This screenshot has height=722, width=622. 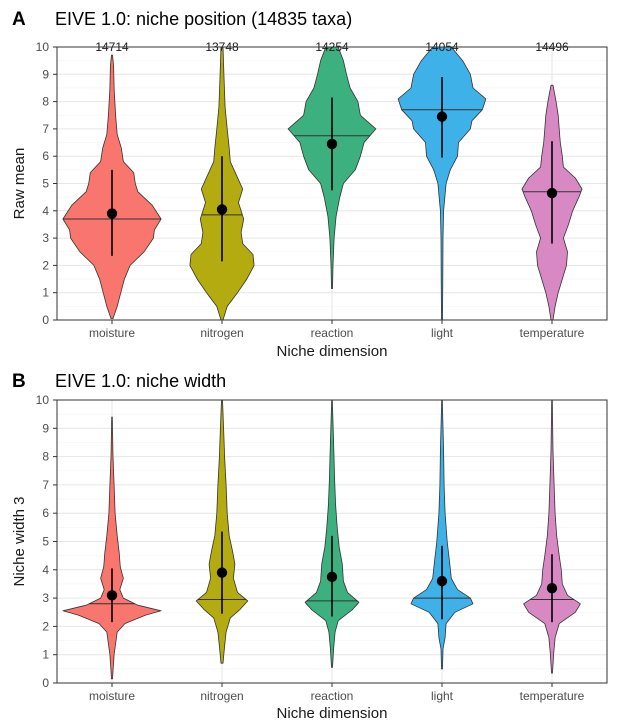 I want to click on y-axis-label: Raw mean, so click(x=19, y=184).